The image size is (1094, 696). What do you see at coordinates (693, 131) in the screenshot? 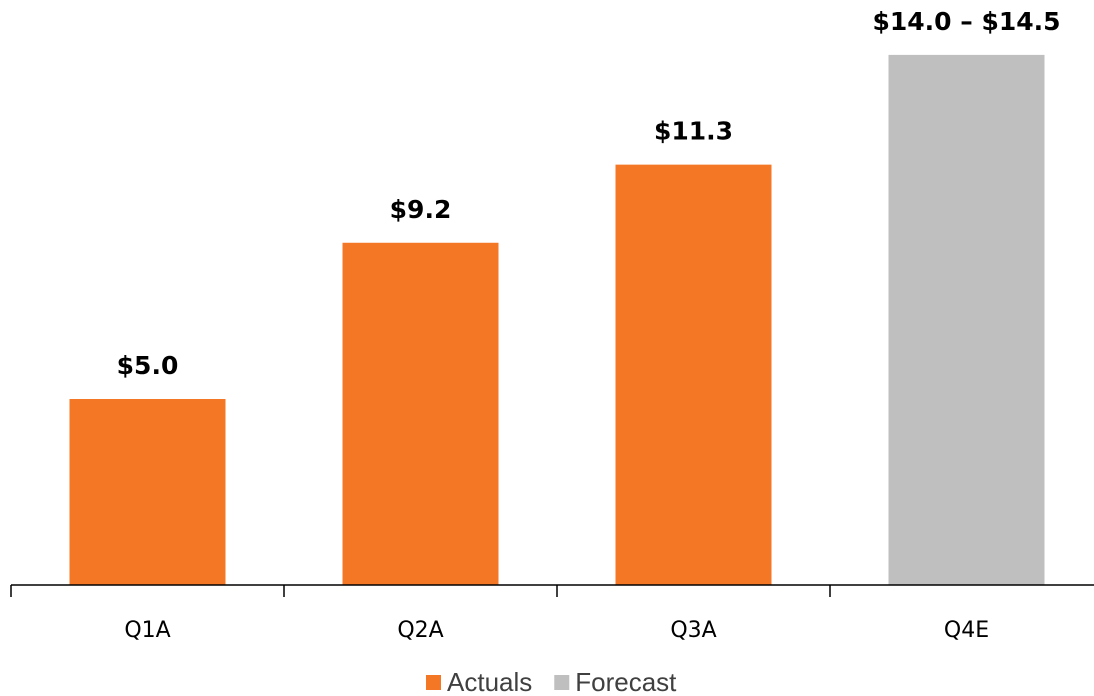
I see `value-label: $11.3` at bounding box center [693, 131].